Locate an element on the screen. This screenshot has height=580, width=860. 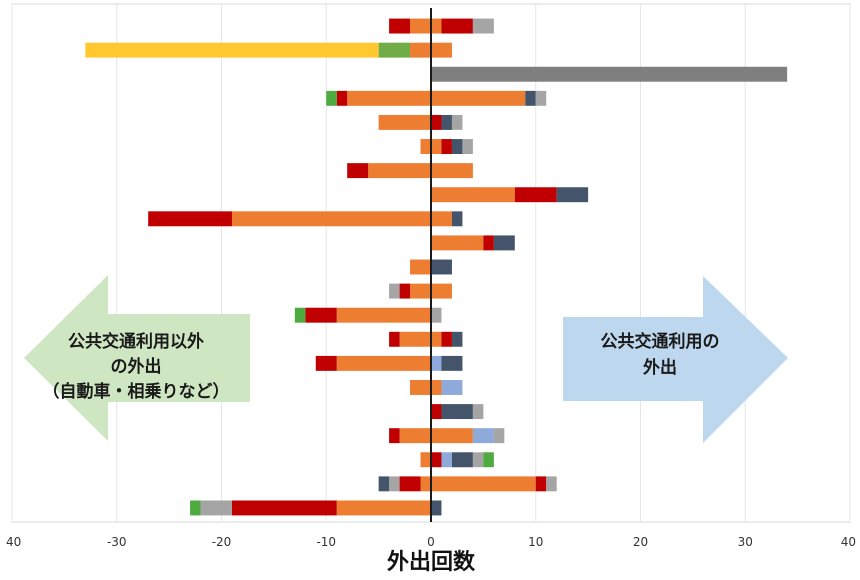
x-tick-labels: 40 -30 -20 -10 0 10 20 30 40 is located at coordinates (431, 542).